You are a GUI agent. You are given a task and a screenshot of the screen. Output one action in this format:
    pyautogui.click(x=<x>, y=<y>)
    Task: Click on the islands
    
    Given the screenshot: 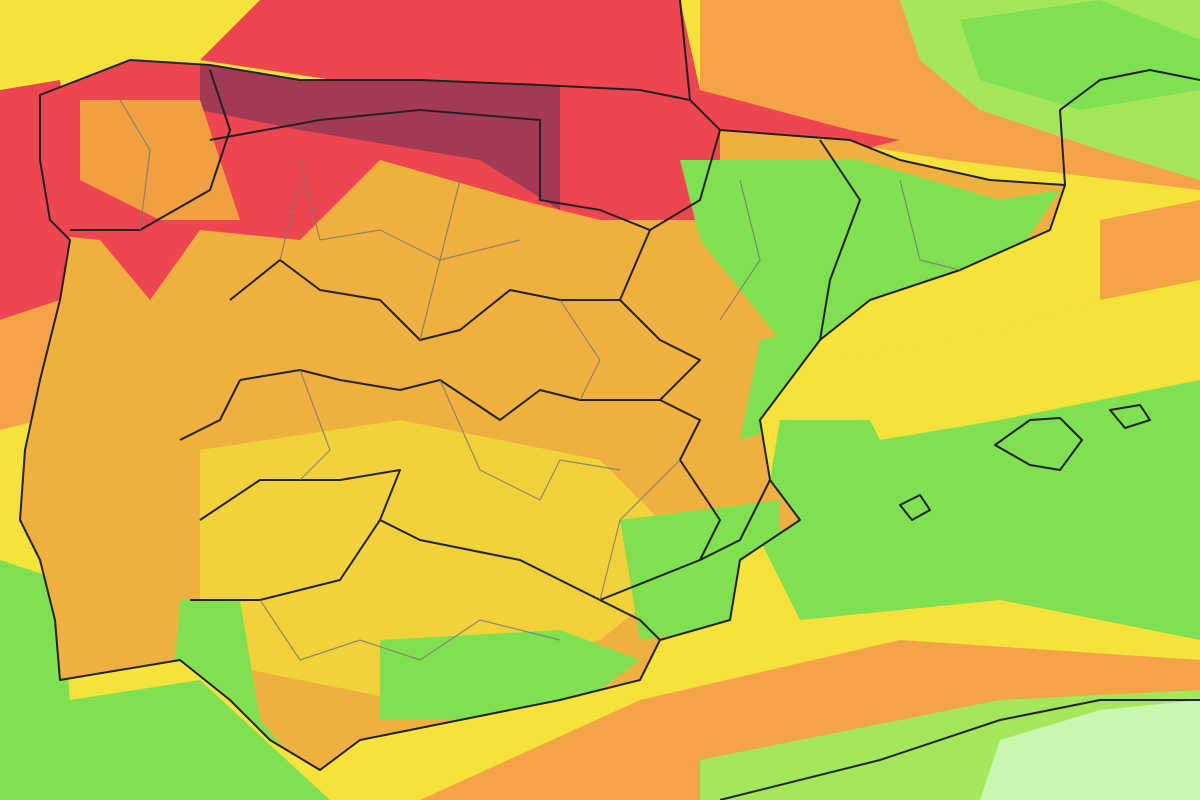 What is the action you would take?
    pyautogui.click(x=1025, y=462)
    